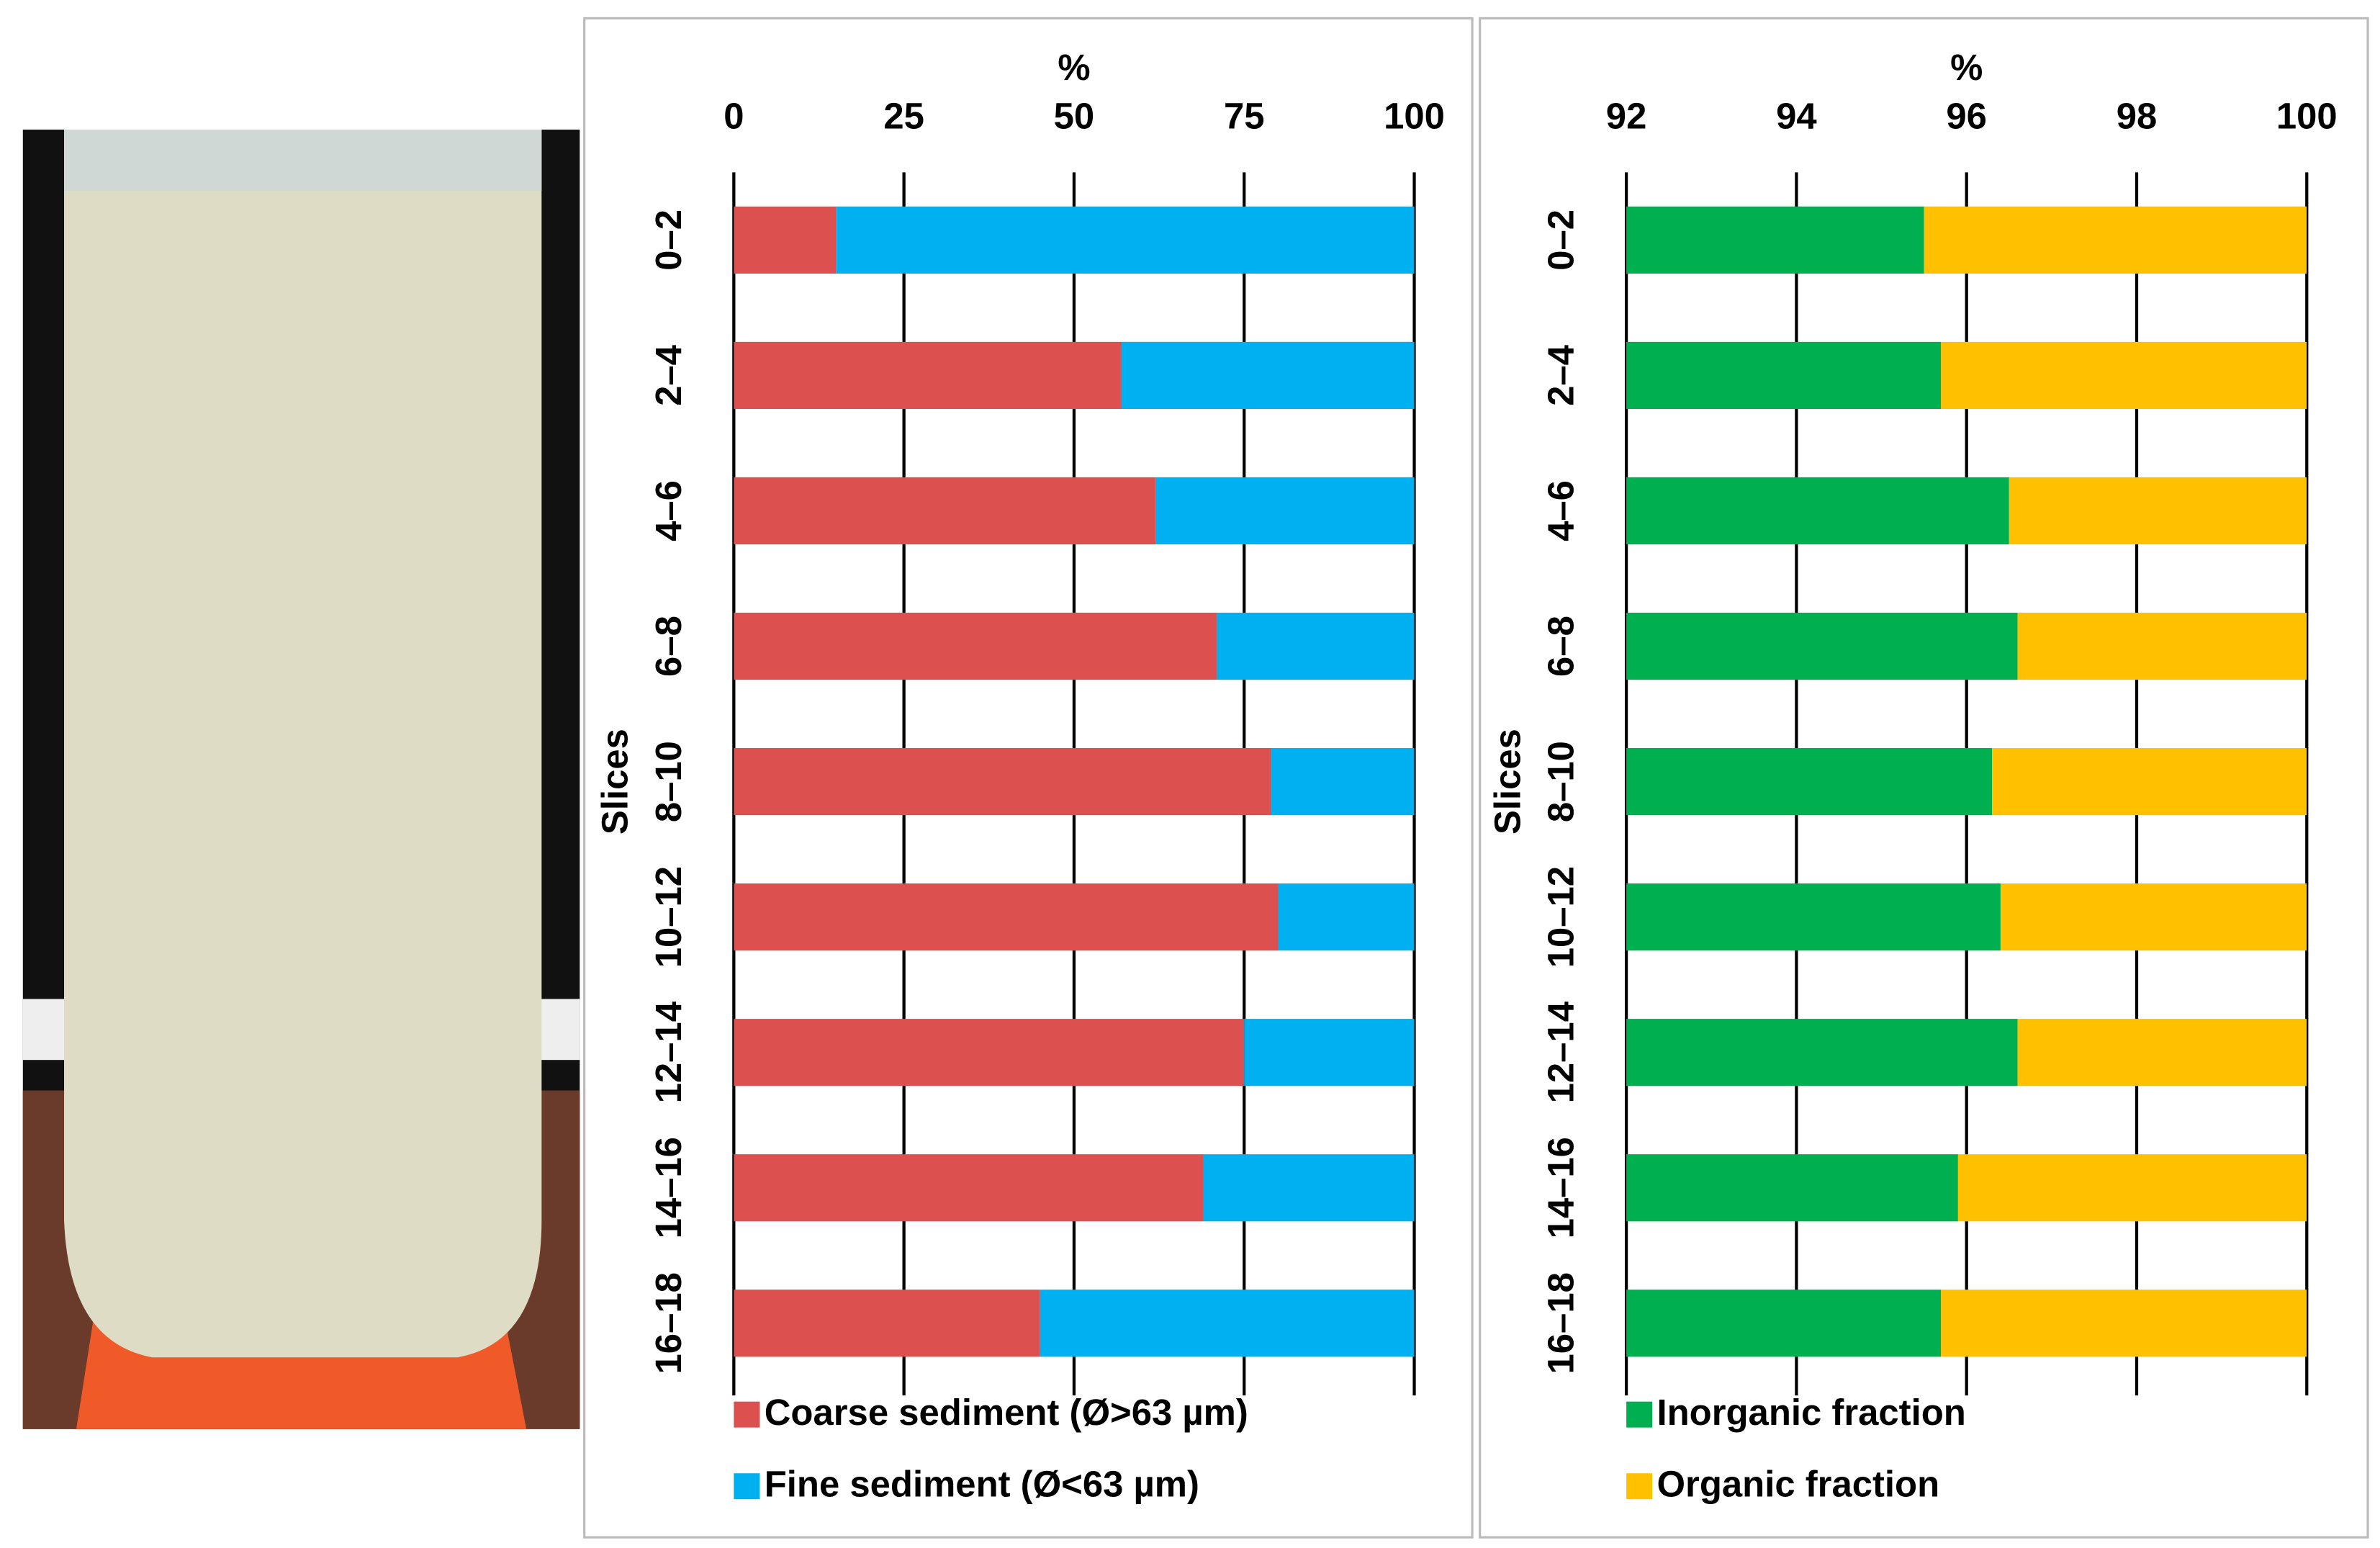 Image resolution: width=2380 pixels, height=1548 pixels. What do you see at coordinates (1796, 116) in the screenshot?
I see `x-tick-label: 94` at bounding box center [1796, 116].